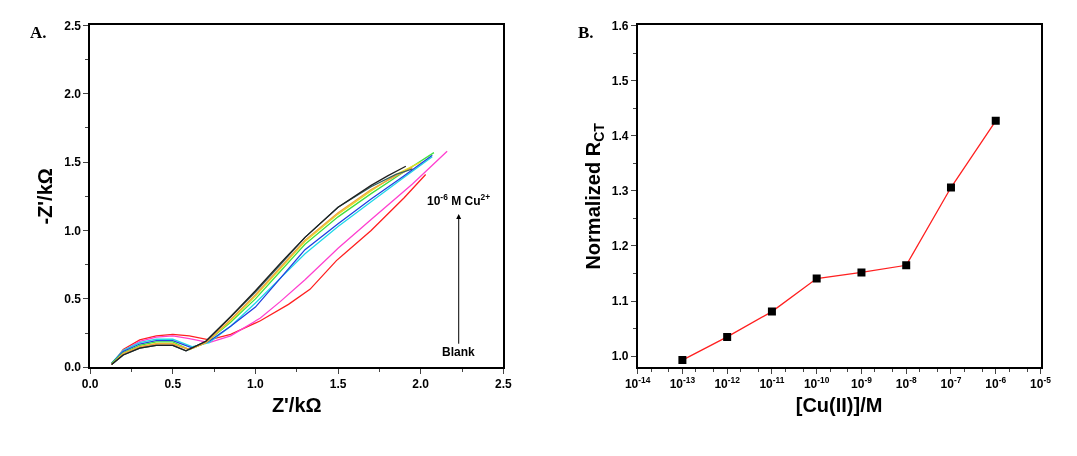  Describe the element at coordinates (73, 367) in the screenshot. I see `y-tick-label: 0.0` at that location.